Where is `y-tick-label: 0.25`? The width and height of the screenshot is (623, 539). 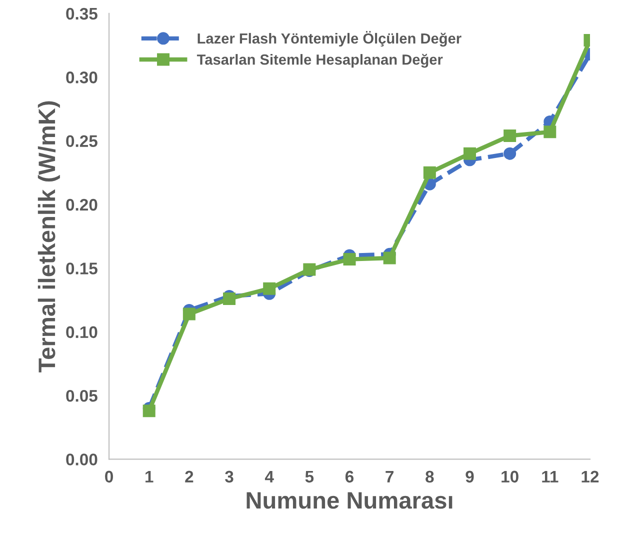
y-tick-label: 0.25 is located at coordinates (82, 141).